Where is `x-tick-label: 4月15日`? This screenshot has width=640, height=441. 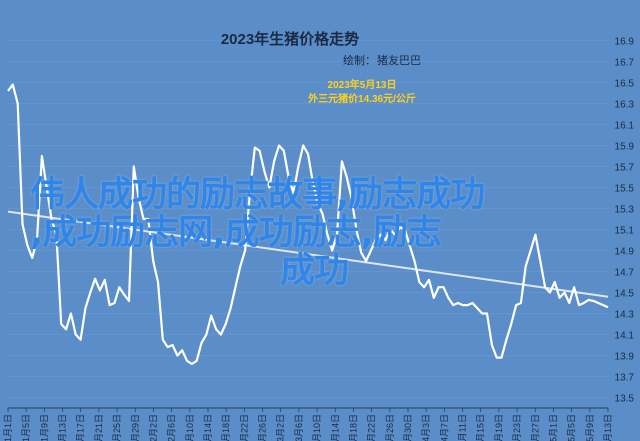 x-tick-label: 4月15日 is located at coordinates (481, 427).